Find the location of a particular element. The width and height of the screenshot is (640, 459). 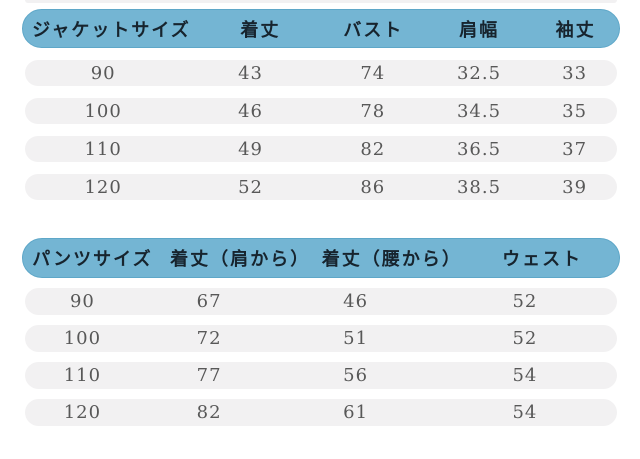

pants-table-header-row: パンツサイズ 着丈（肩から） 着丈（腰から） ウェスト is located at coordinates (321, 258).